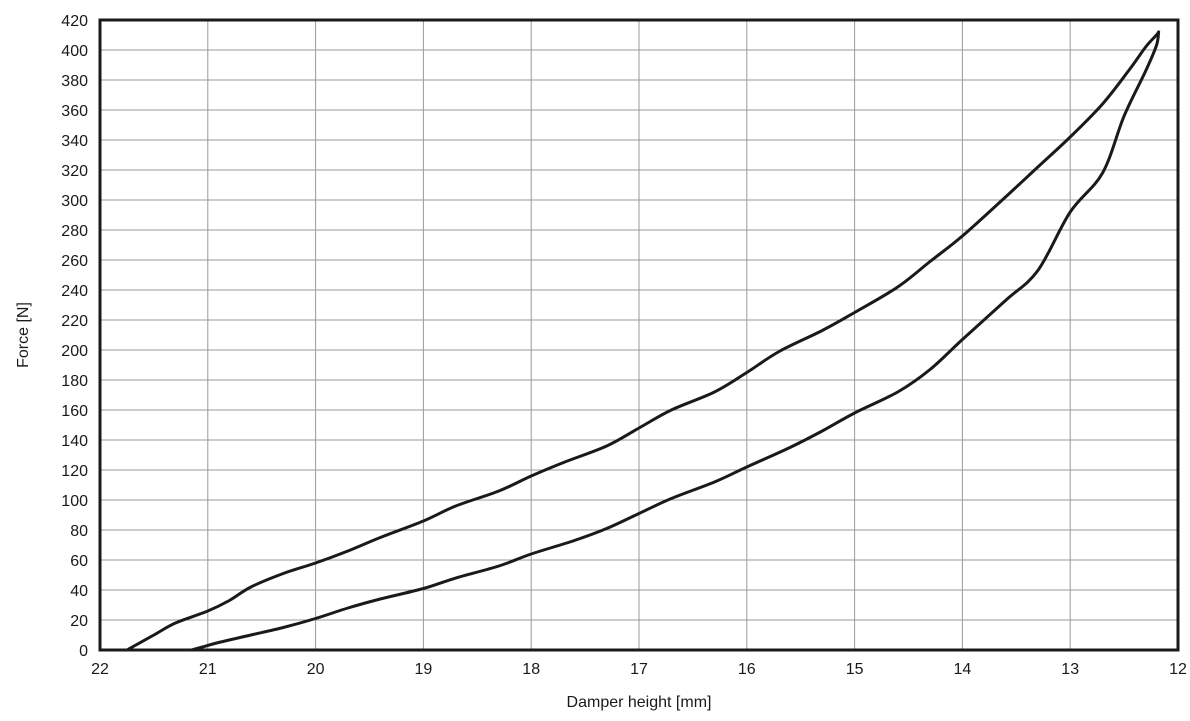 This screenshot has width=1190, height=721. What do you see at coordinates (74, 351) in the screenshot?
I see `y-tick-label: 200` at bounding box center [74, 351].